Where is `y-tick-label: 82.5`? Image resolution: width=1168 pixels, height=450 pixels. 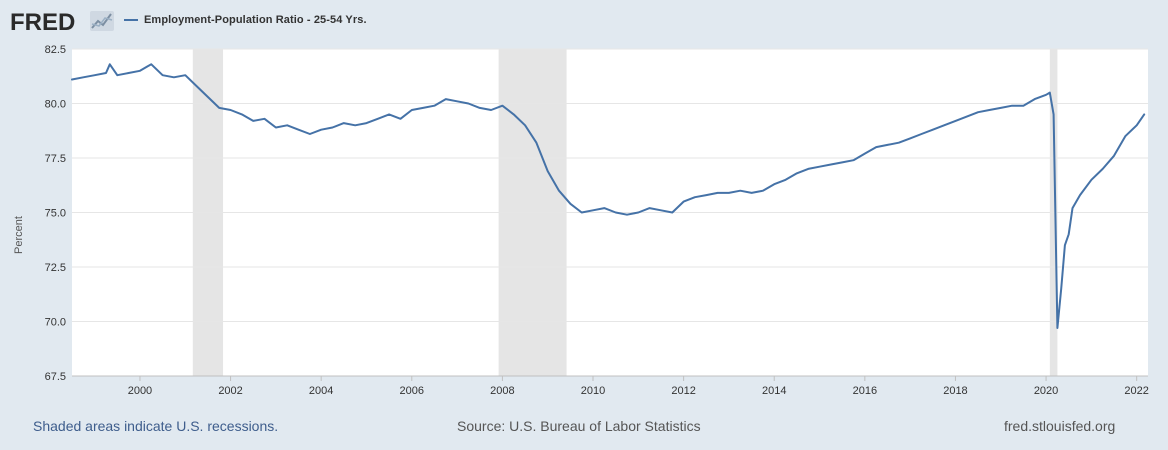 y-tick-label: 82.5 is located at coordinates (55, 50).